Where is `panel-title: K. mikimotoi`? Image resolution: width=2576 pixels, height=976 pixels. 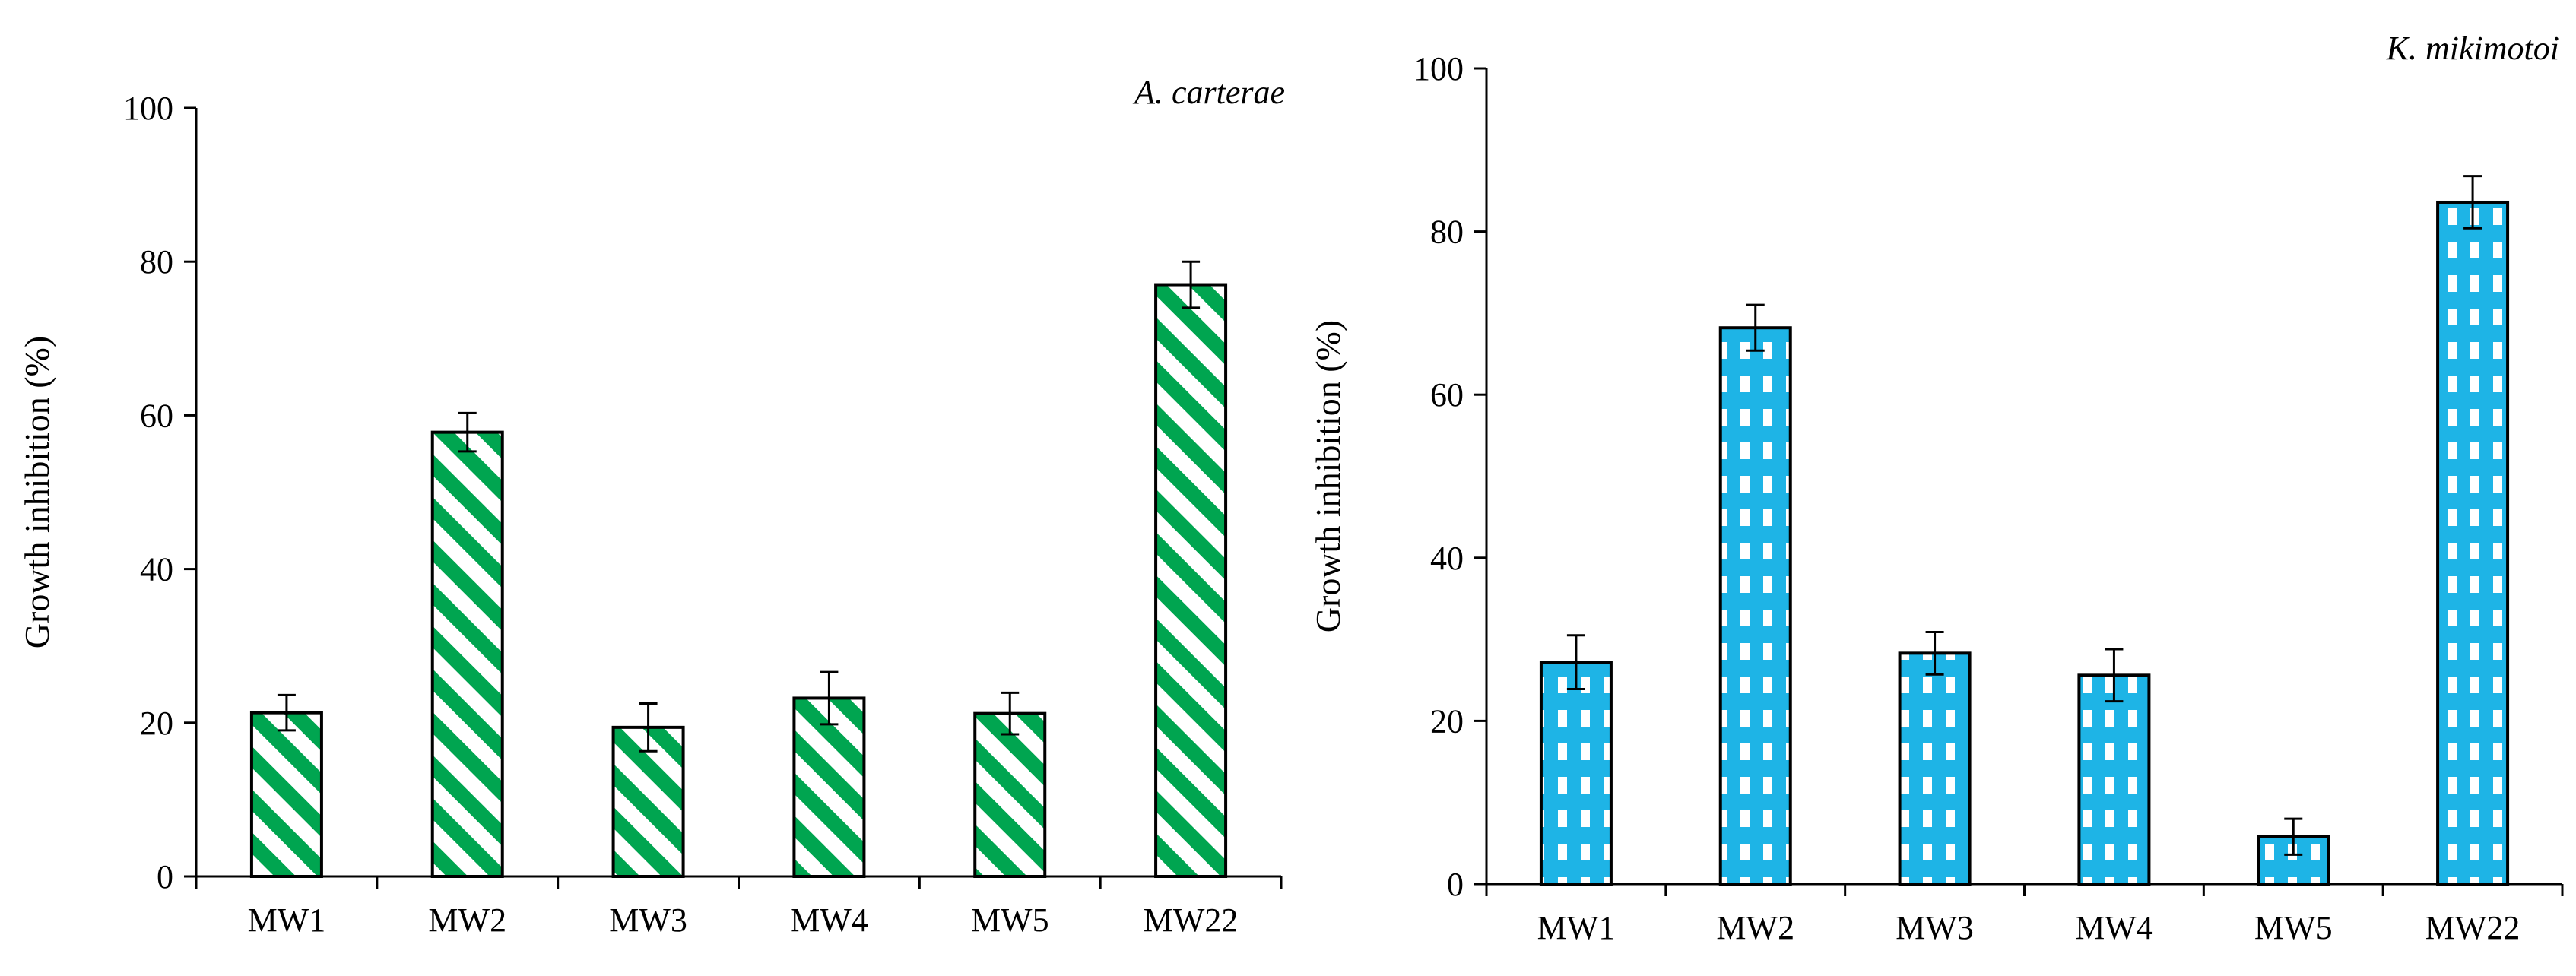
panel-title: K. mikimotoi is located at coordinates (2472, 48).